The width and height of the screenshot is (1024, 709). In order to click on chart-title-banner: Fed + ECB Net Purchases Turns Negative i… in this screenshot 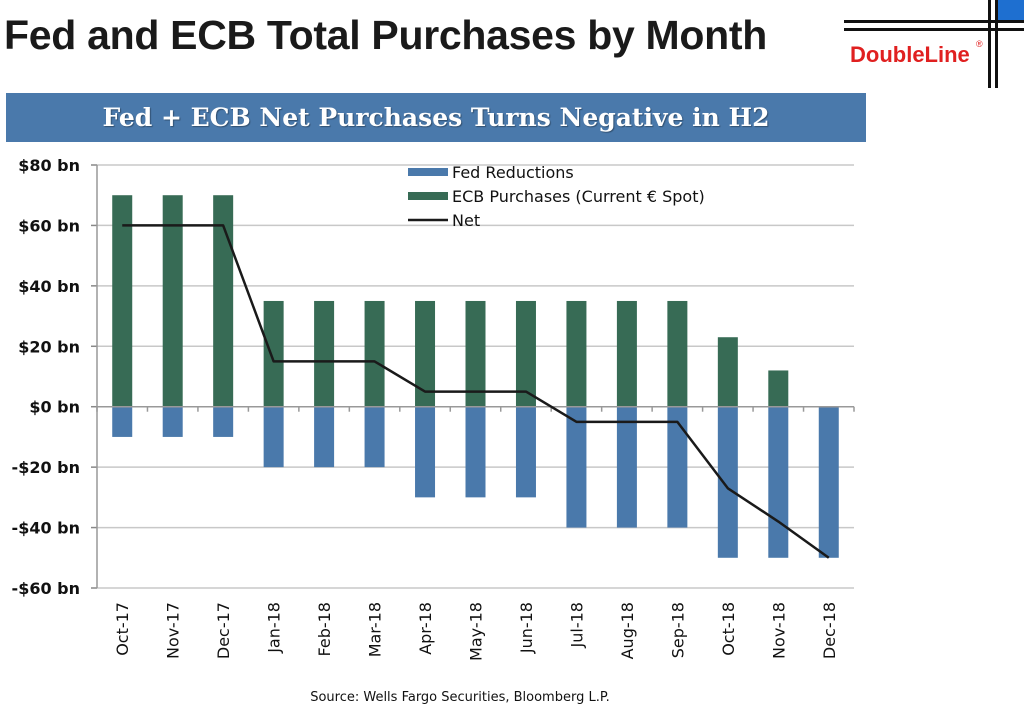, I will do `click(436, 117)`.